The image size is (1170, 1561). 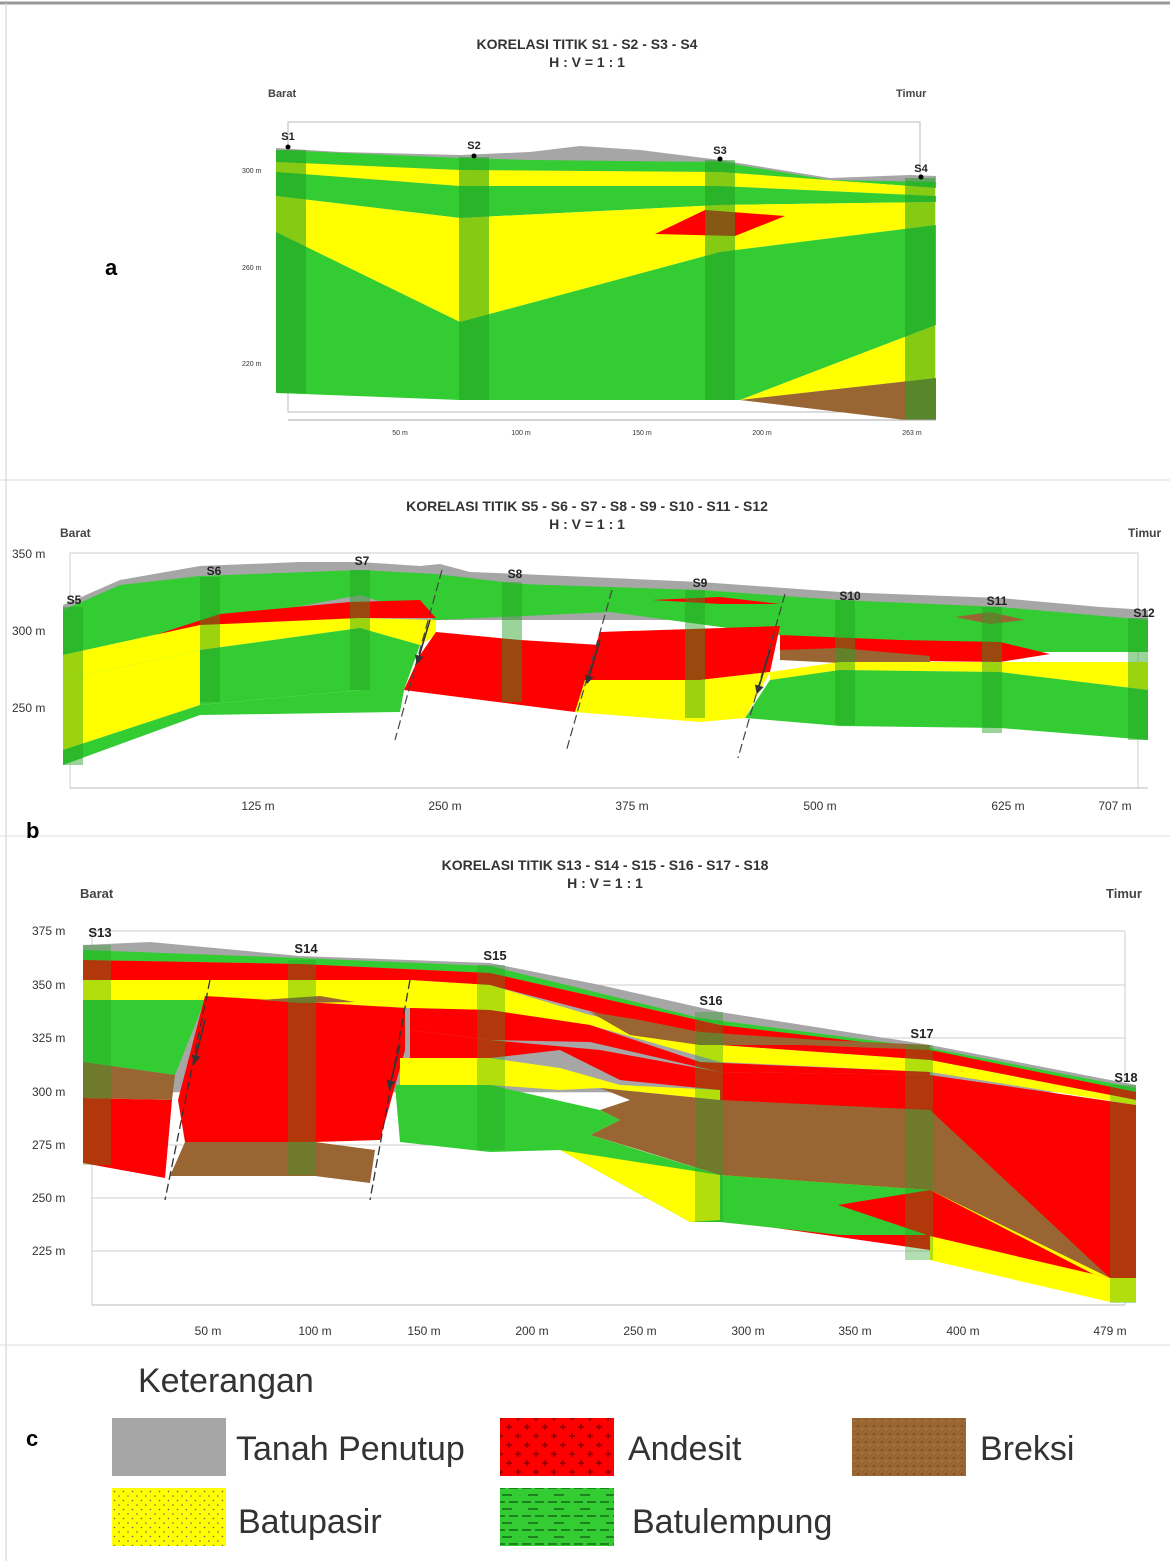 I want to click on panel-a-xtick-150: 150 m, so click(x=642, y=433).